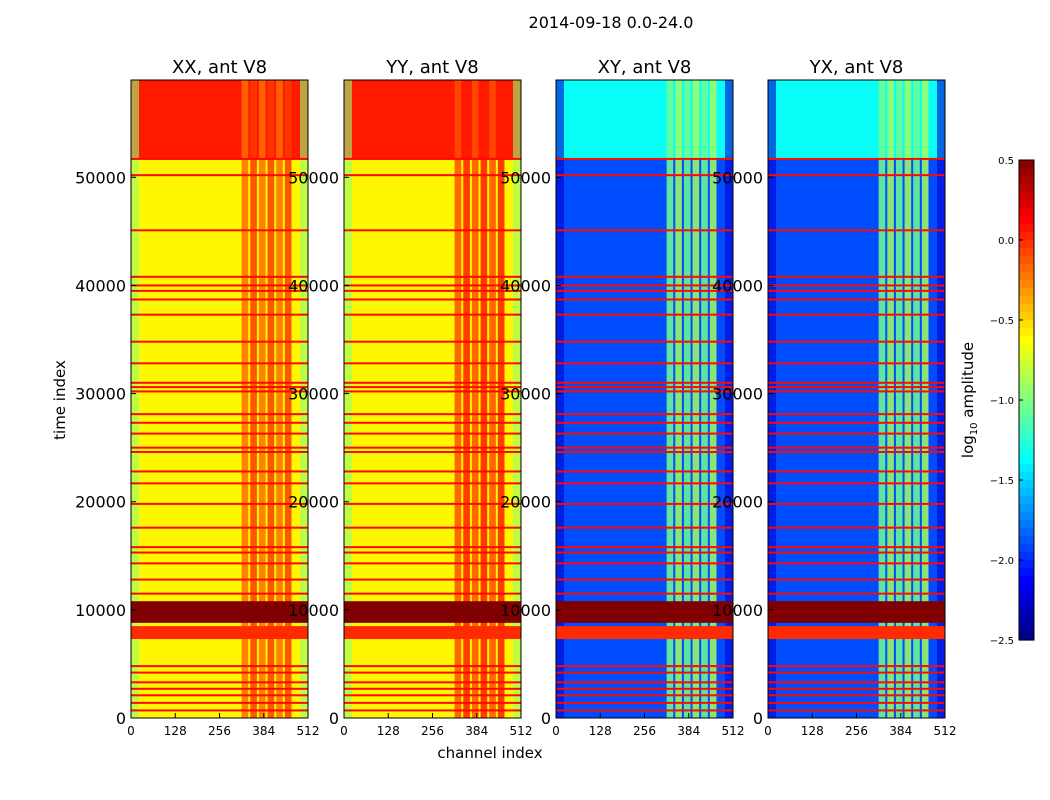 This screenshot has width=1050, height=800. Describe the element at coordinates (1006, 161) in the screenshot. I see `colorbar-tick-label: 0.5` at that location.